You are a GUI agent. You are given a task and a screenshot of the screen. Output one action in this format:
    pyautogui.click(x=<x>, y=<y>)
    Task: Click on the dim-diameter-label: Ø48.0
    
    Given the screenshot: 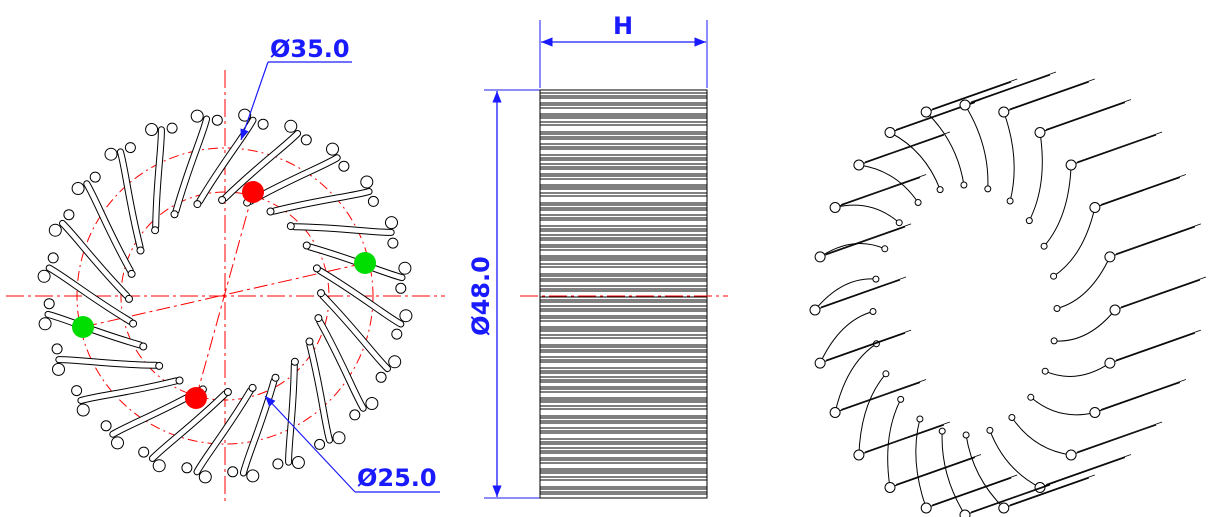 What is the action you would take?
    pyautogui.click(x=481, y=296)
    